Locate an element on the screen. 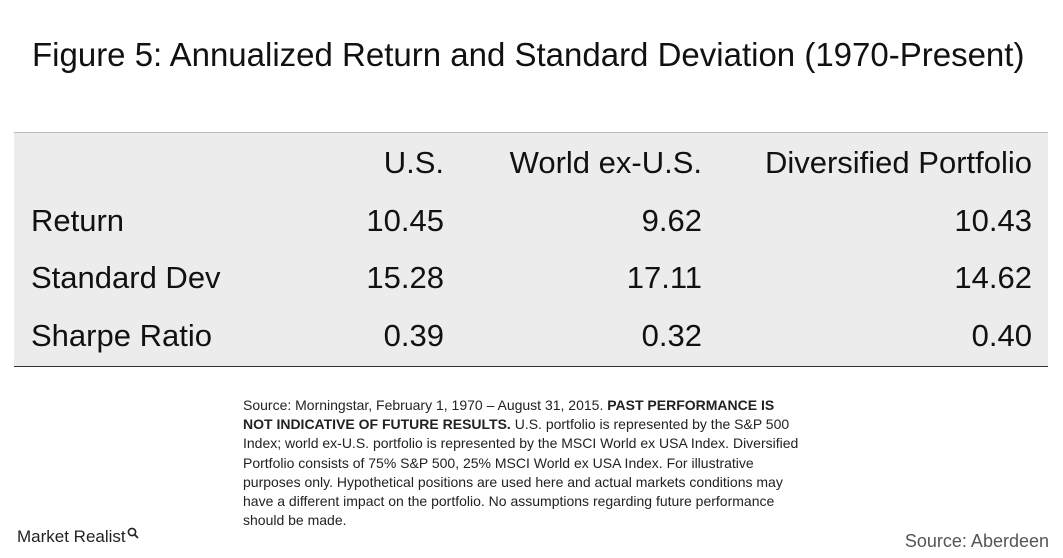  table-header-row: U.S. World ex-U.S. Diversified Portfolio is located at coordinates (531, 173).